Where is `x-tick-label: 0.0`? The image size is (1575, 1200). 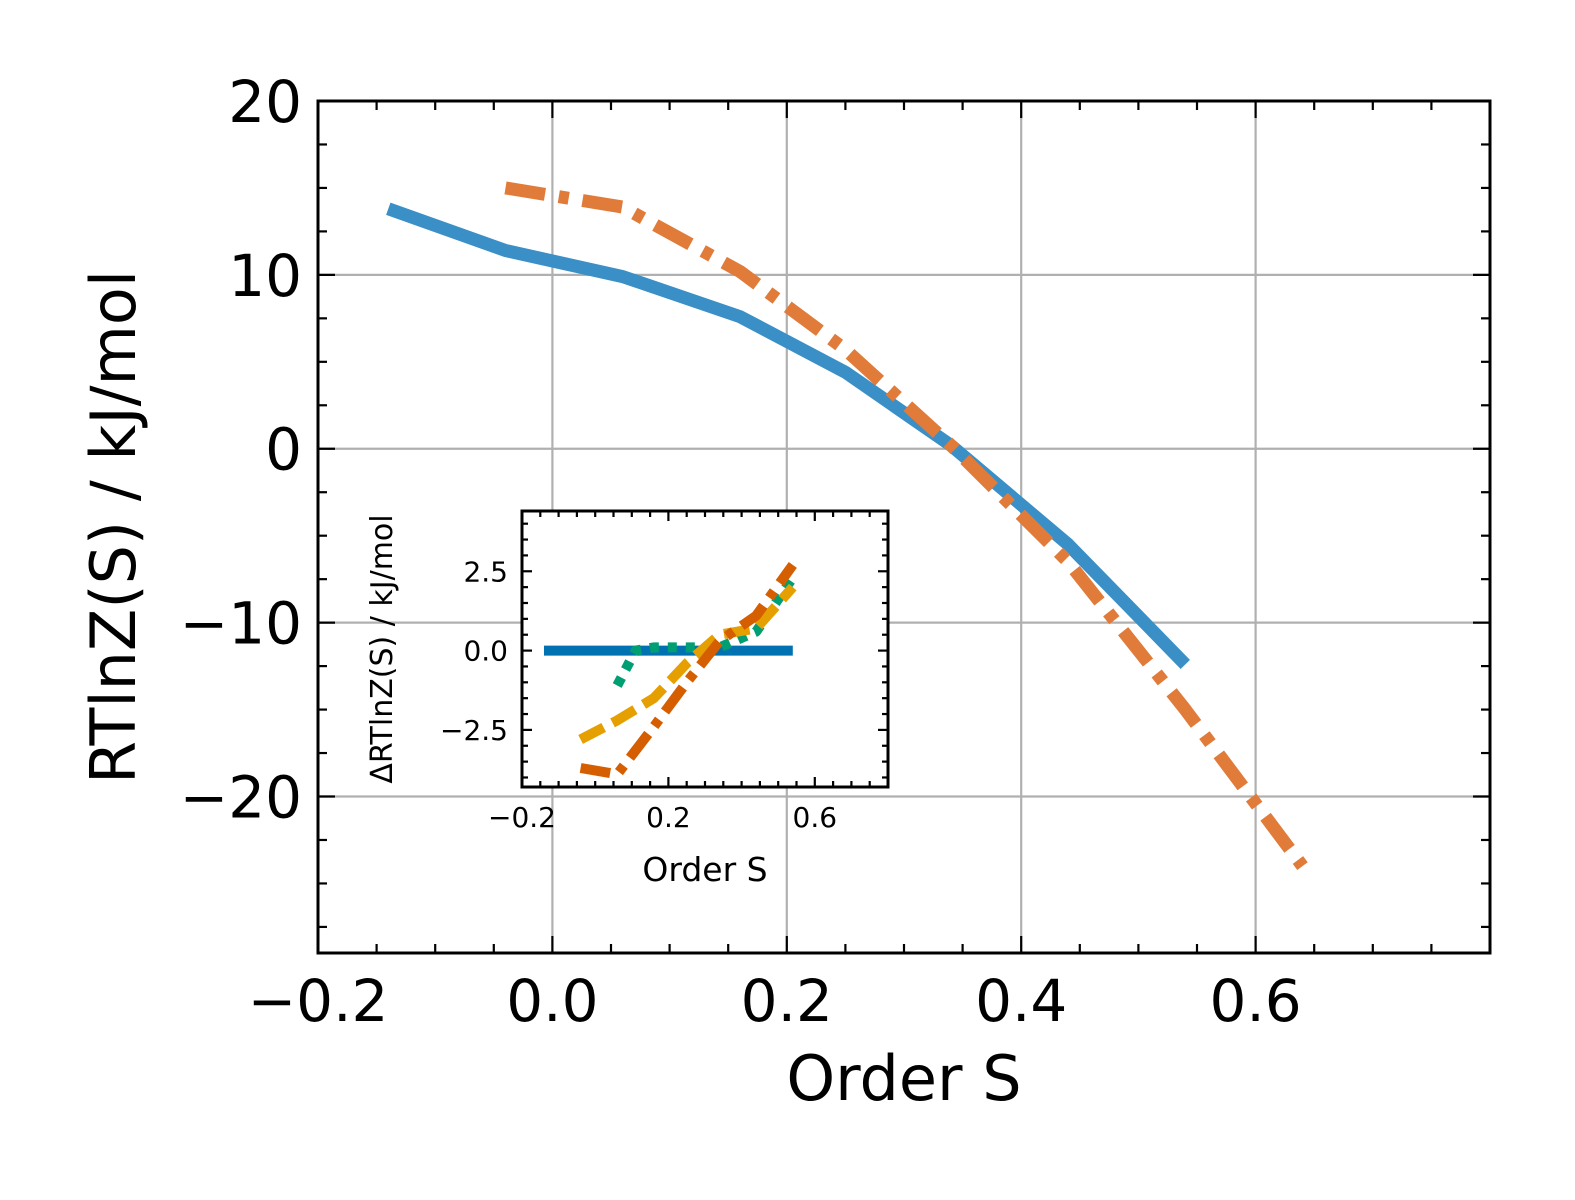
x-tick-label: 0.0 is located at coordinates (552, 1001).